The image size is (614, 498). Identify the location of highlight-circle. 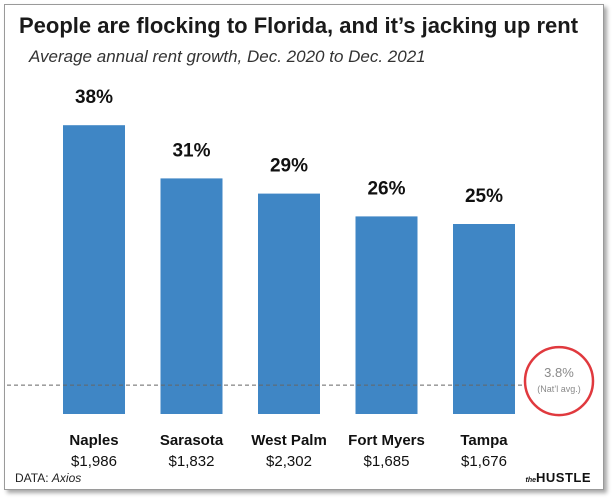
(559, 381).